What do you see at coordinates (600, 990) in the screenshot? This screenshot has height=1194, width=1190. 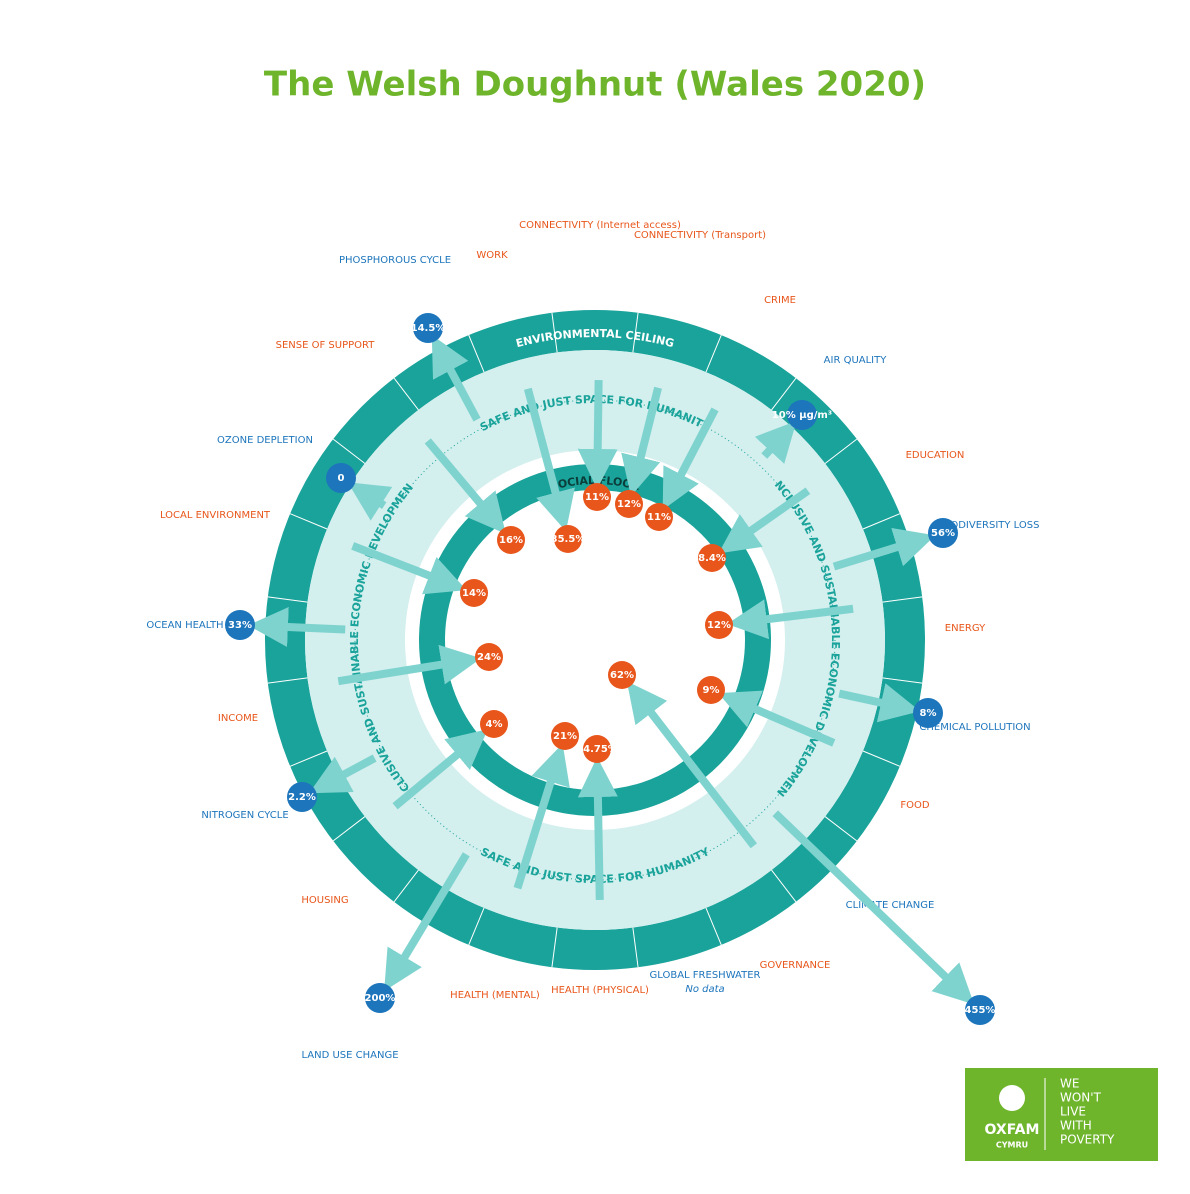 I see `soc-label: HEALTH (PHYSICAL)` at bounding box center [600, 990].